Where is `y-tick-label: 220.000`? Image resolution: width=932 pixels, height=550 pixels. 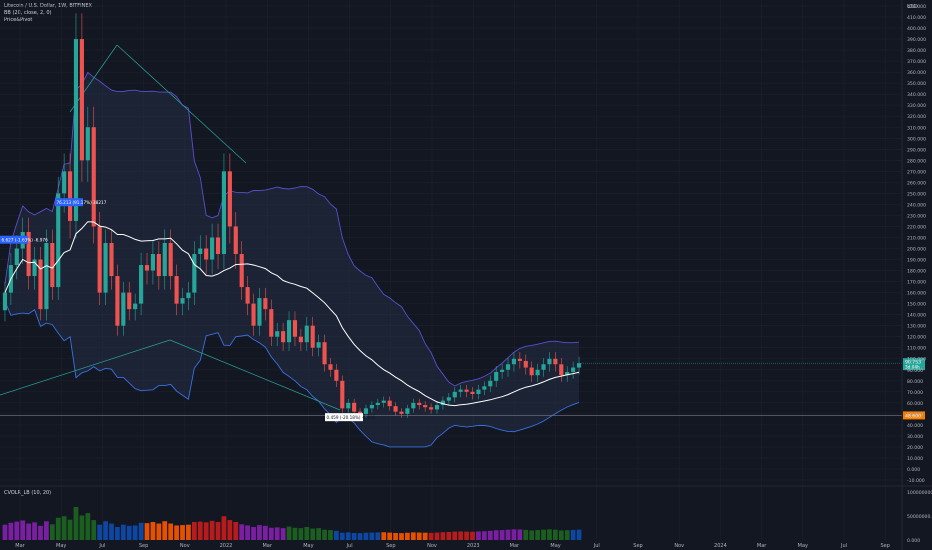
y-tick-label: 220.000 is located at coordinates (916, 227).